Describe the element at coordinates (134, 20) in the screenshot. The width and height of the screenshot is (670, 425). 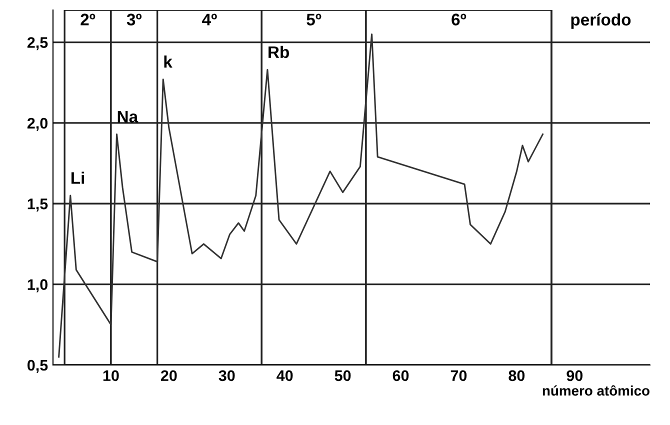
I see `band-label: 3º` at that location.